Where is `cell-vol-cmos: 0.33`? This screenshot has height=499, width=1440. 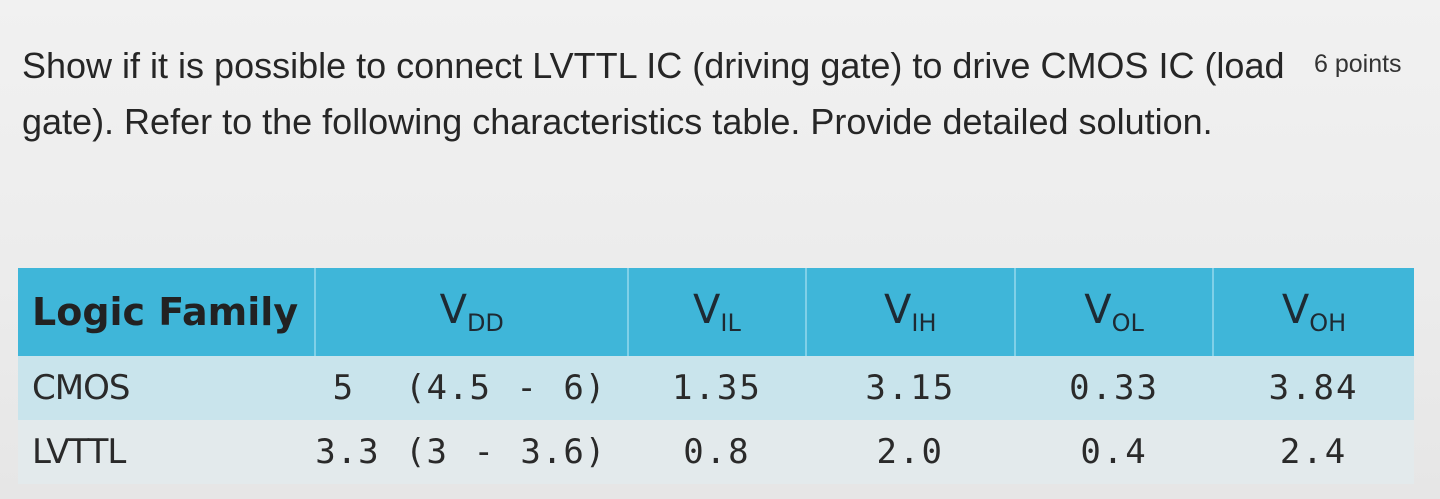 cell-vol-cmos: 0.33 is located at coordinates (1114, 388).